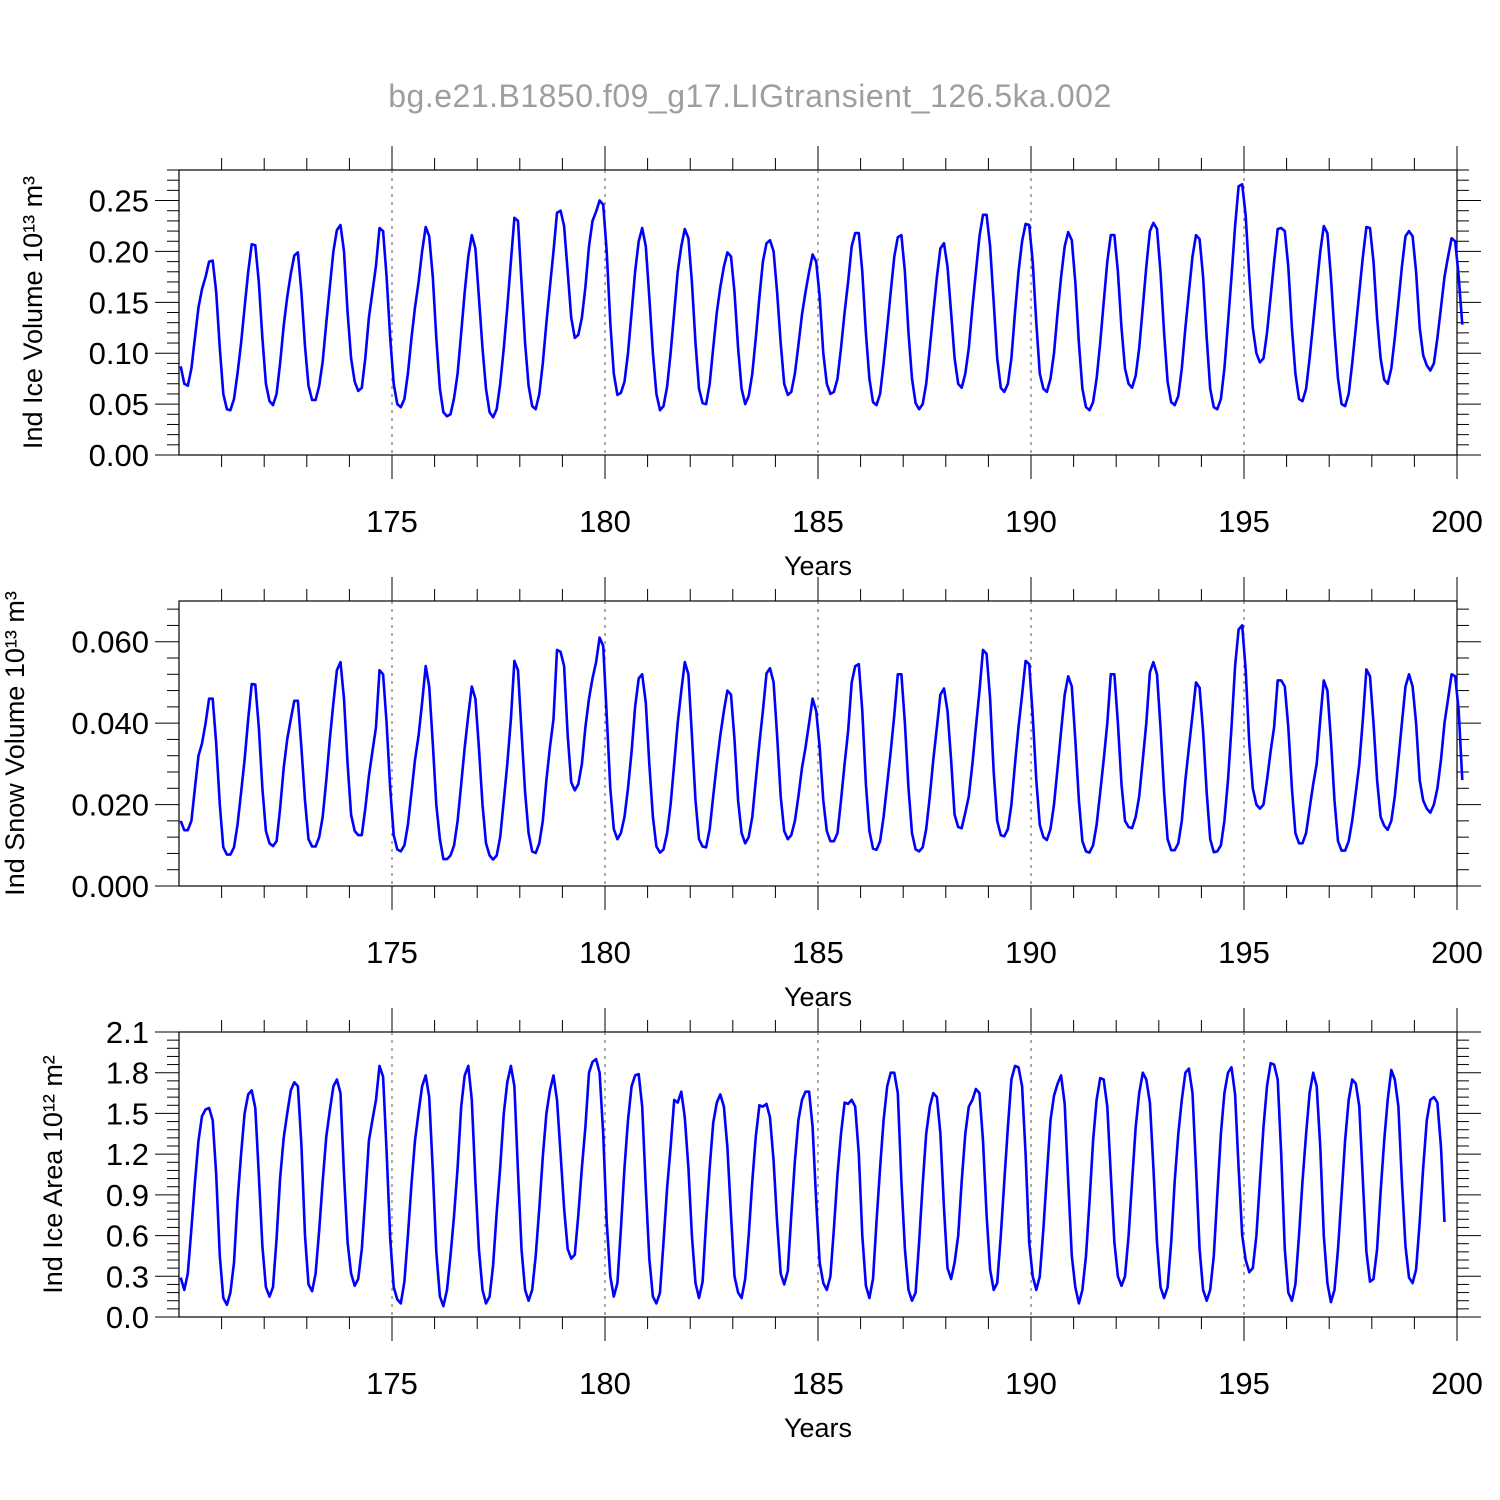 This screenshot has height=1500, width=1500. I want to click on y-tick-label: 1.5, so click(127, 1113).